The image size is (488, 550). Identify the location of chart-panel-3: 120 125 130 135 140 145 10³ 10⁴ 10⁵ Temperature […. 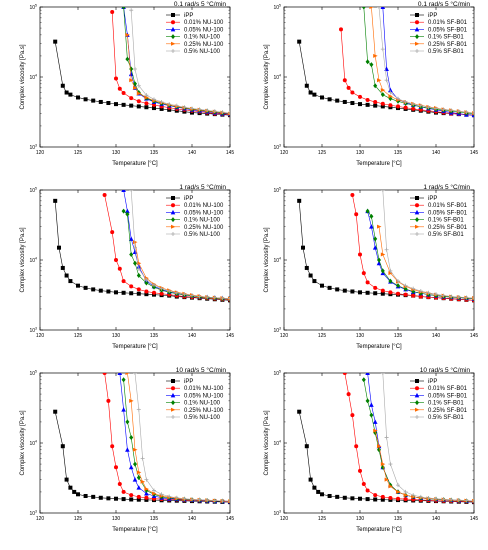
(127, 266).